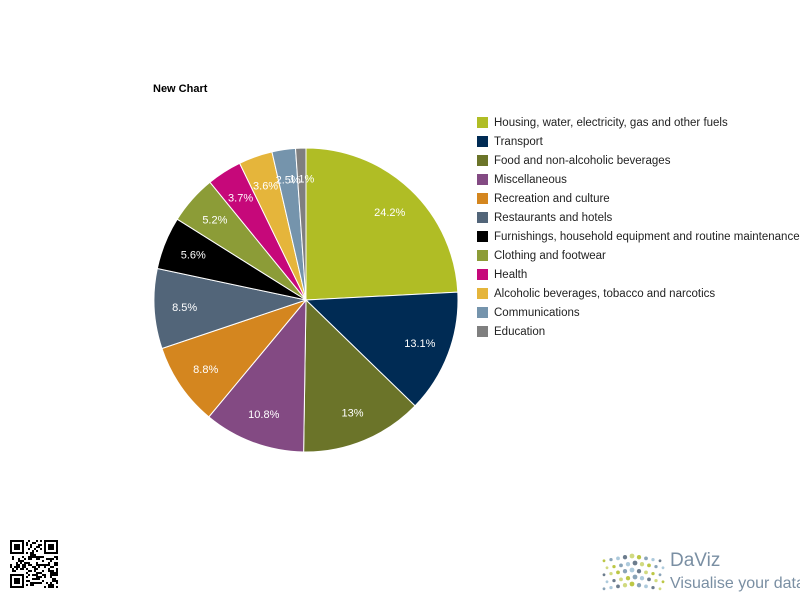 Image resolution: width=800 pixels, height=600 pixels. What do you see at coordinates (34, 564) in the screenshot?
I see `qr-code-icon` at bounding box center [34, 564].